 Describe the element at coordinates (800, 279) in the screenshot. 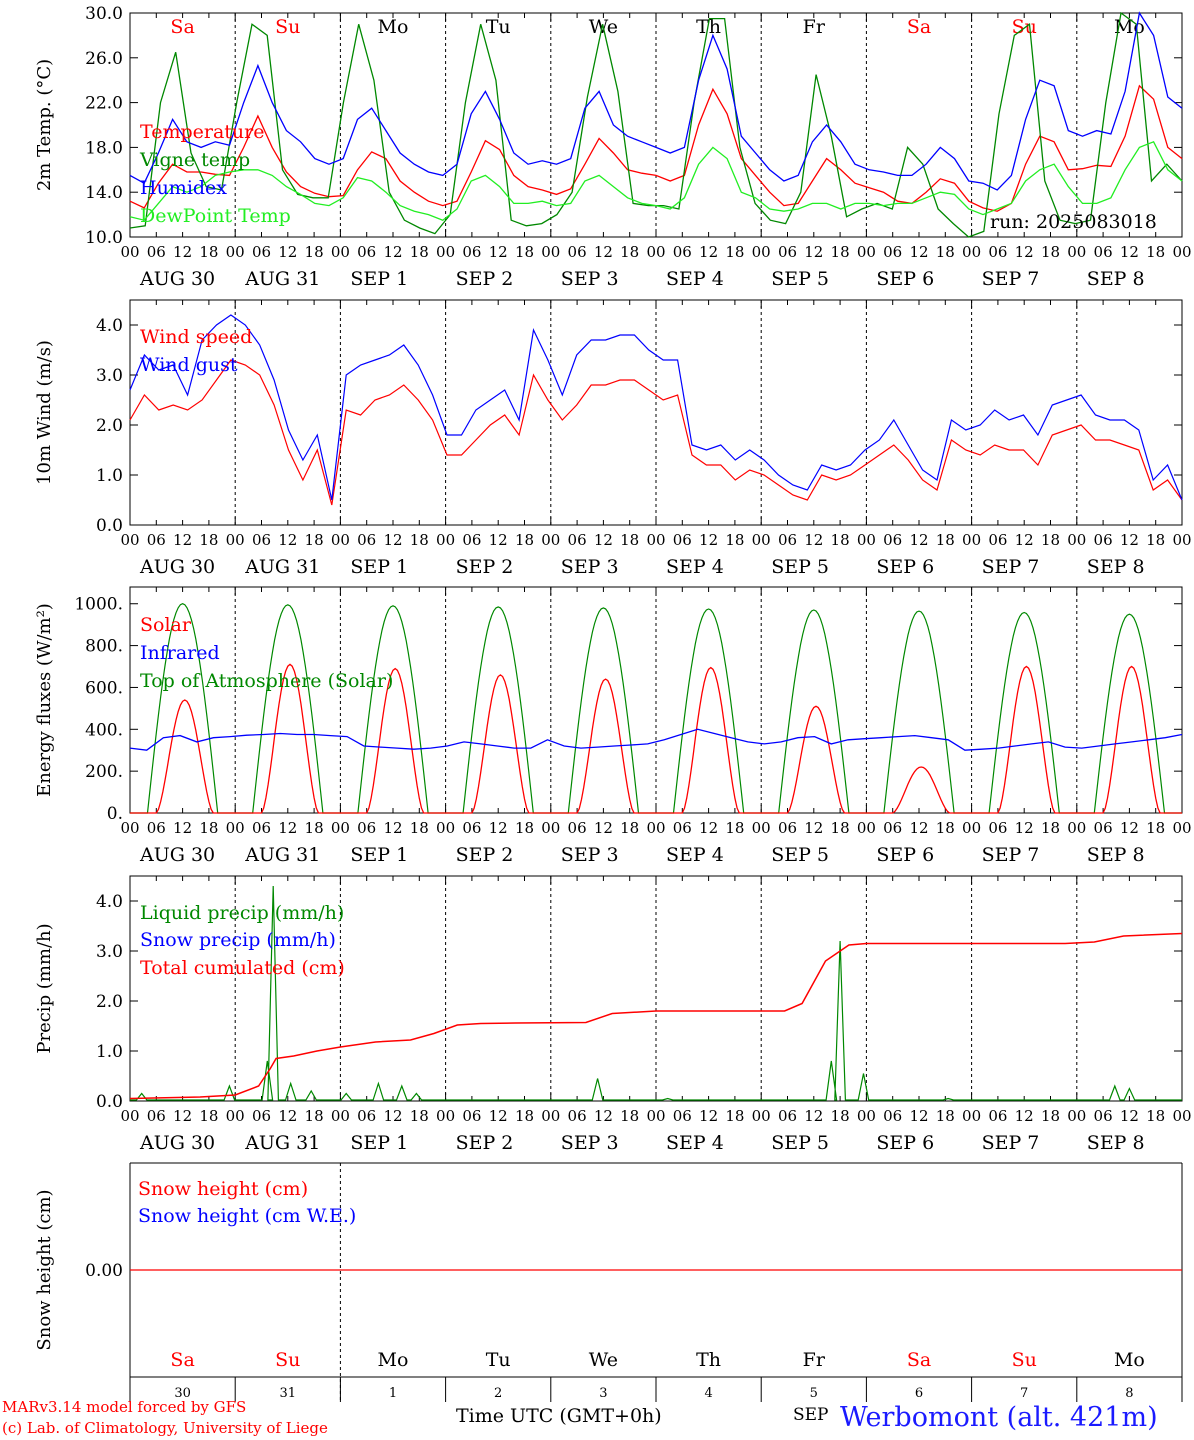

I see `date-label: SEP 5` at that location.